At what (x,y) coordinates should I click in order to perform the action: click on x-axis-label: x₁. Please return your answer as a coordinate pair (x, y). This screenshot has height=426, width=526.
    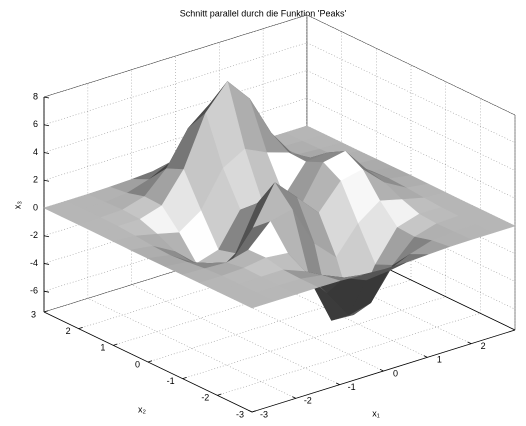
    Looking at the image, I should click on (376, 413).